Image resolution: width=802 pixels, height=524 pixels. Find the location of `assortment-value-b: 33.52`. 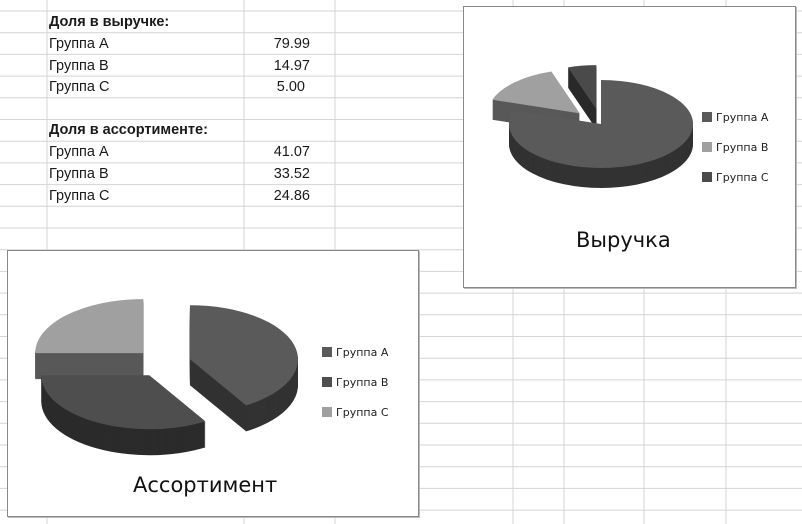

assortment-value-b: 33.52 is located at coordinates (291, 174).